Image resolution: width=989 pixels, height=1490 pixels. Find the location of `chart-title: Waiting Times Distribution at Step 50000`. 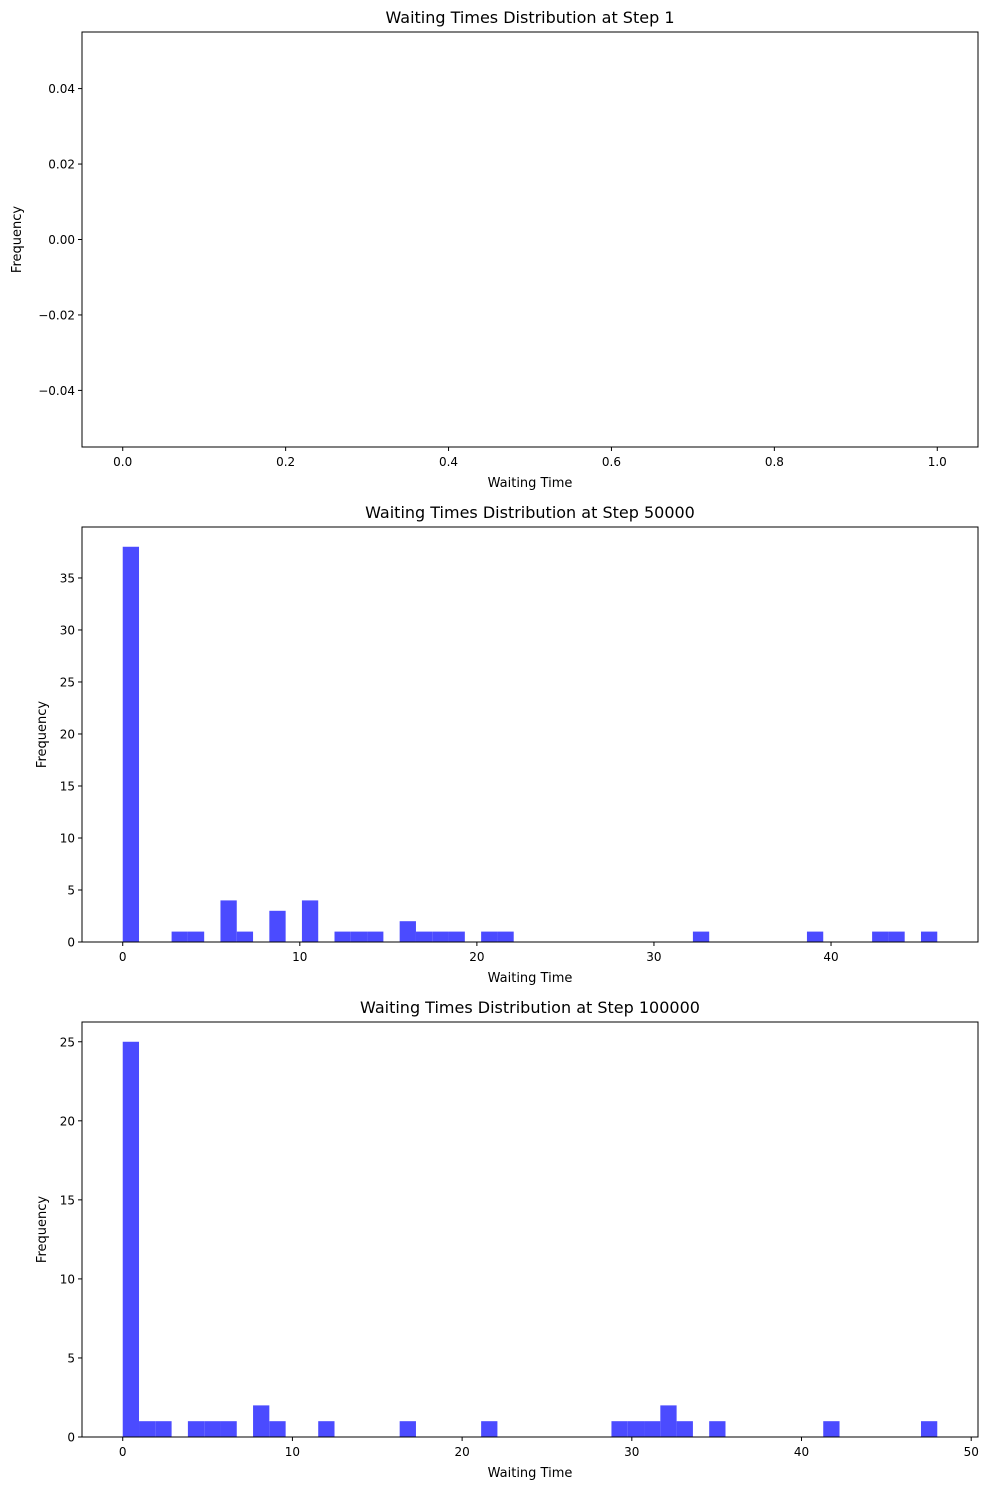

chart-title: Waiting Times Distribution at Step 50000 is located at coordinates (530, 512).